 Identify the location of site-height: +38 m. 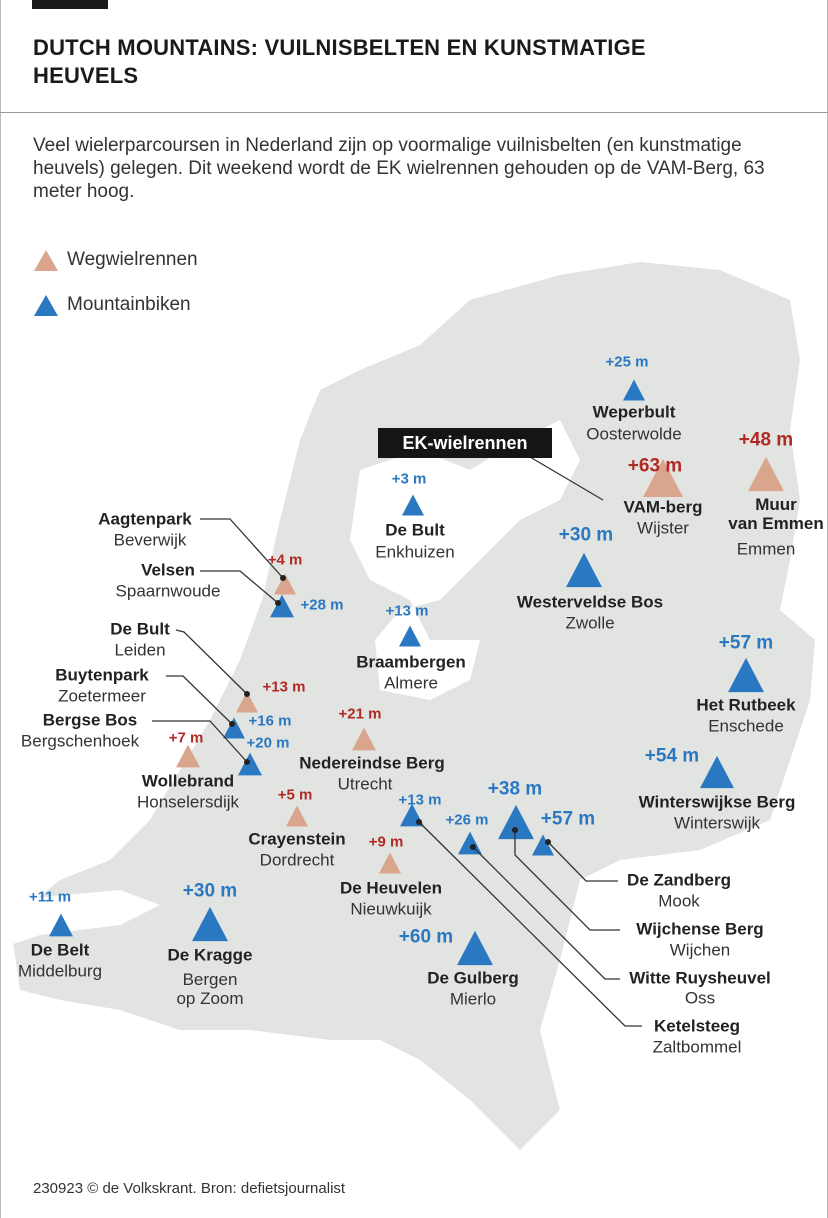
(515, 789).